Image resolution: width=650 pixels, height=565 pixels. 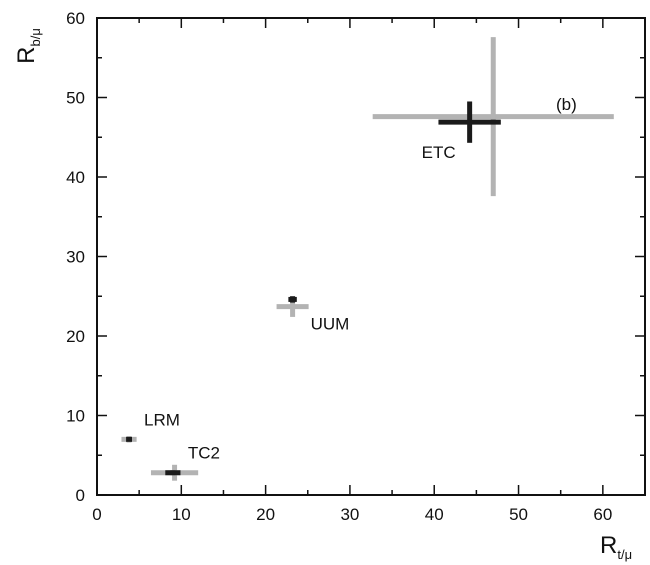 I want to click on point-lrm-dark, so click(x=129, y=439).